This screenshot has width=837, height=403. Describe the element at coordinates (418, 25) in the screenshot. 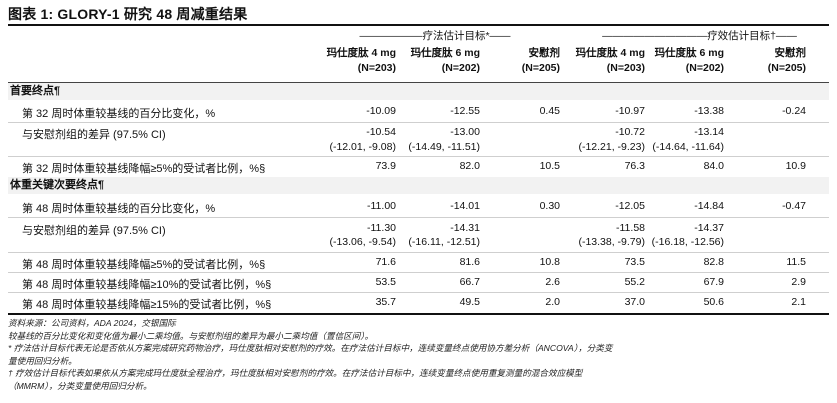

I see `title-rule` at that location.